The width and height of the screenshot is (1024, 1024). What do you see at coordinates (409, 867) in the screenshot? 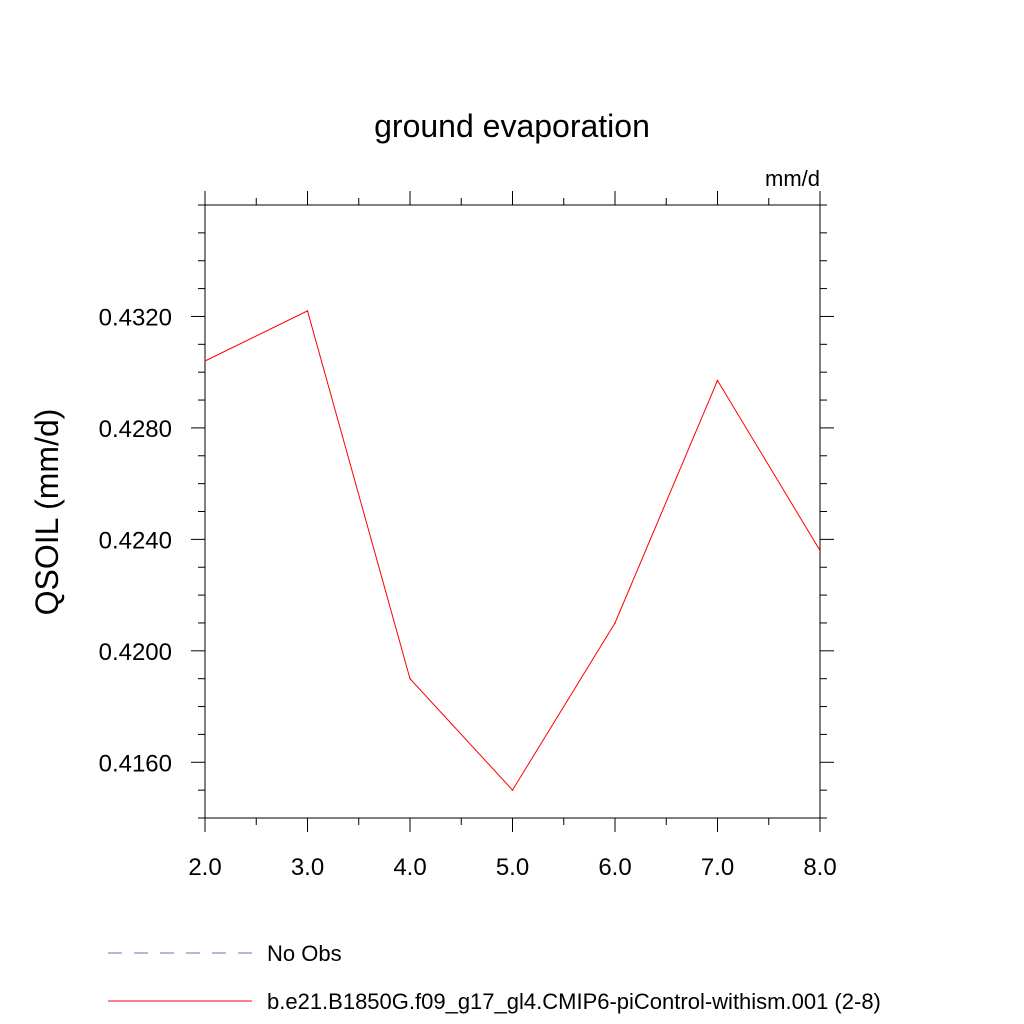
I see `x-tick-label: 4.0` at bounding box center [409, 867].